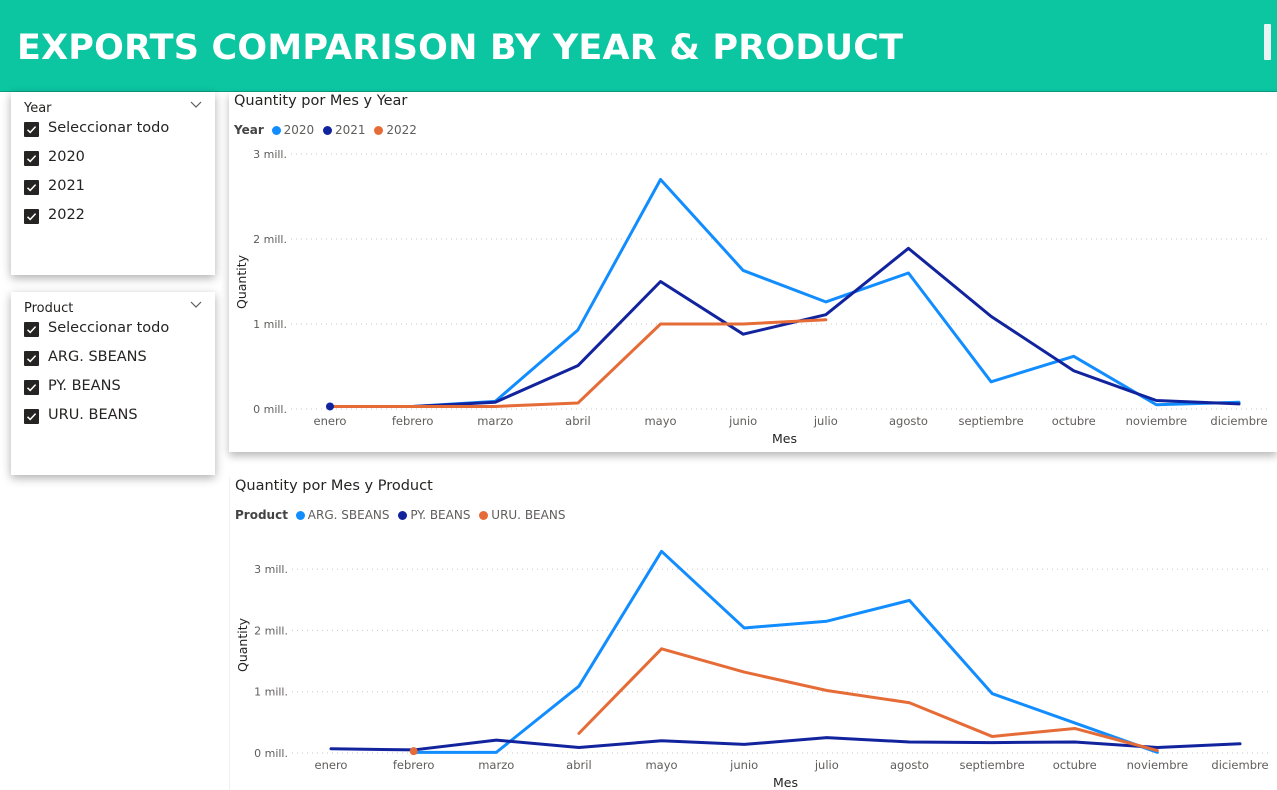  I want to click on legend-item-arg-sbeans: ARG. SBEANS, so click(342, 515).